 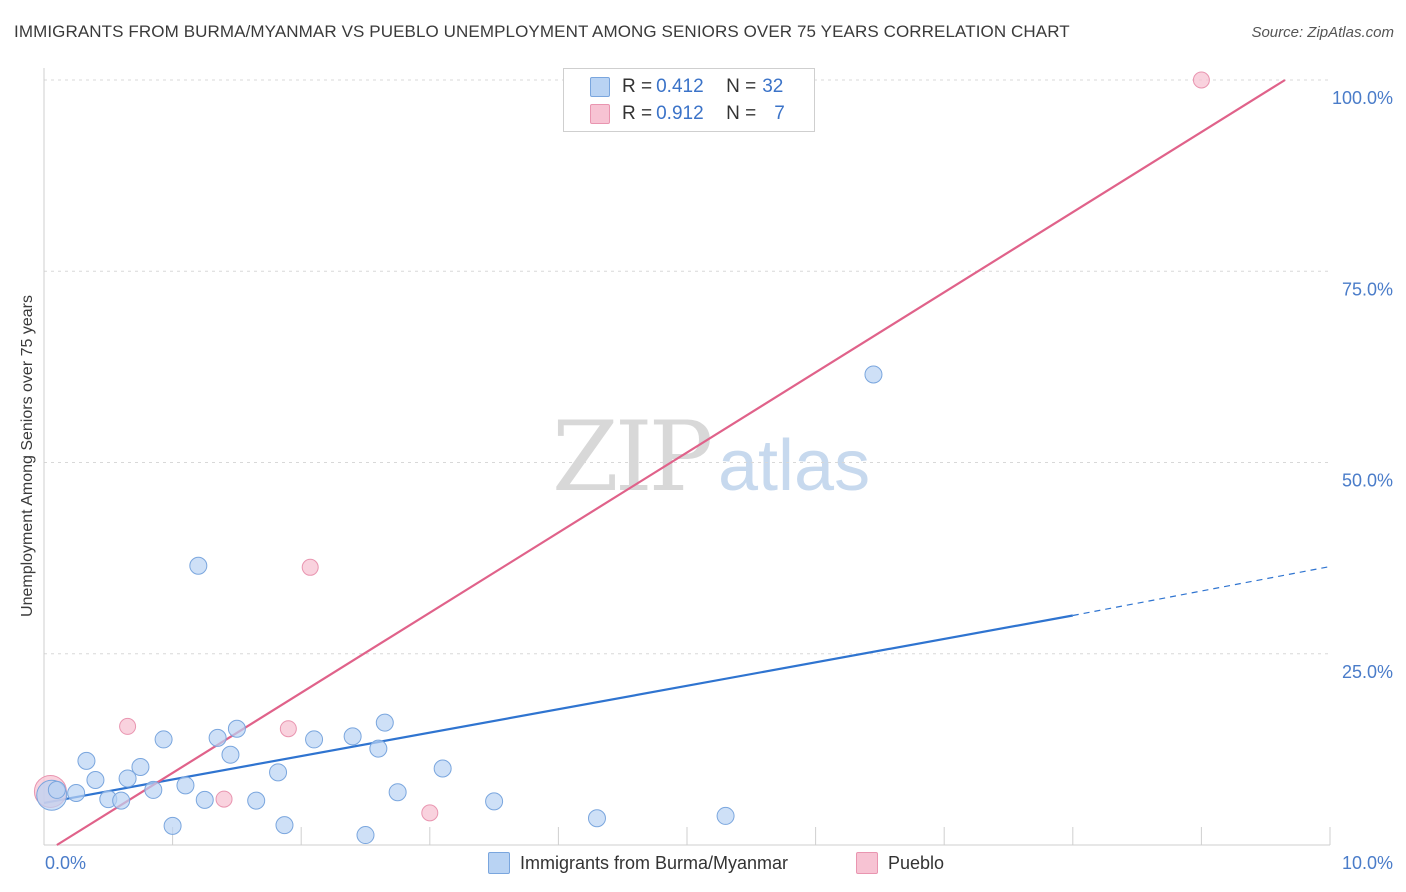 I want to click on bottom-legend-label-pueblo: Pueblo, so click(x=916, y=862).